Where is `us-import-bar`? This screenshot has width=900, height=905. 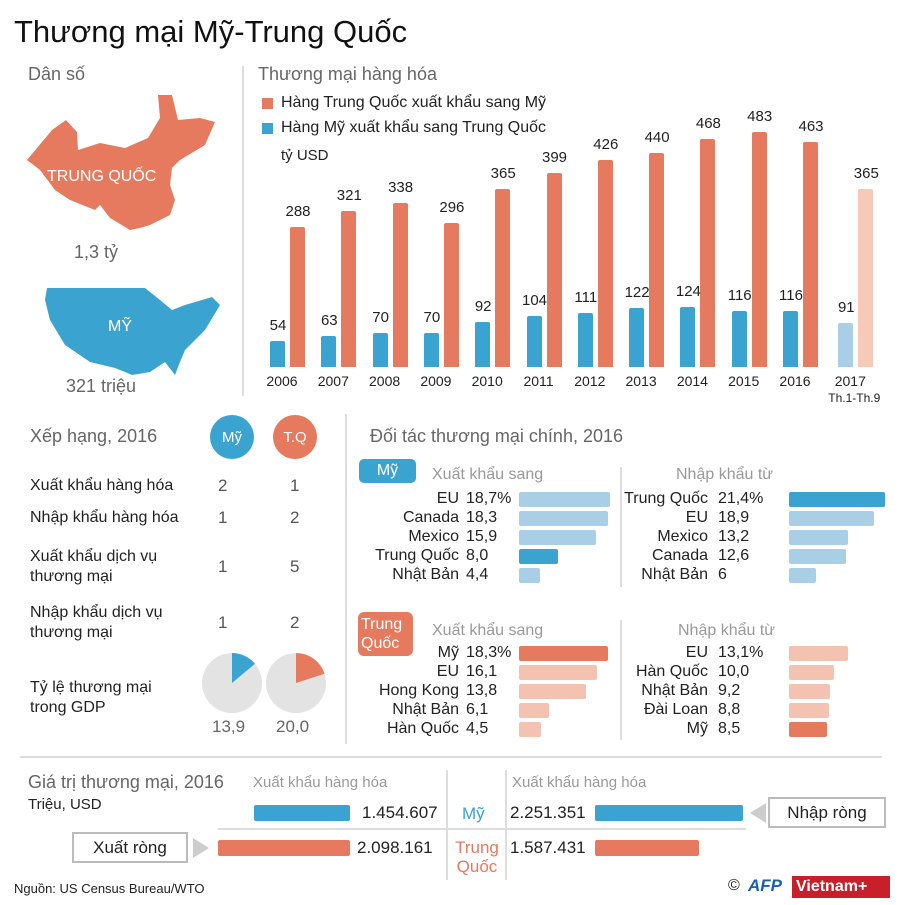 us-import-bar is located at coordinates (669, 813).